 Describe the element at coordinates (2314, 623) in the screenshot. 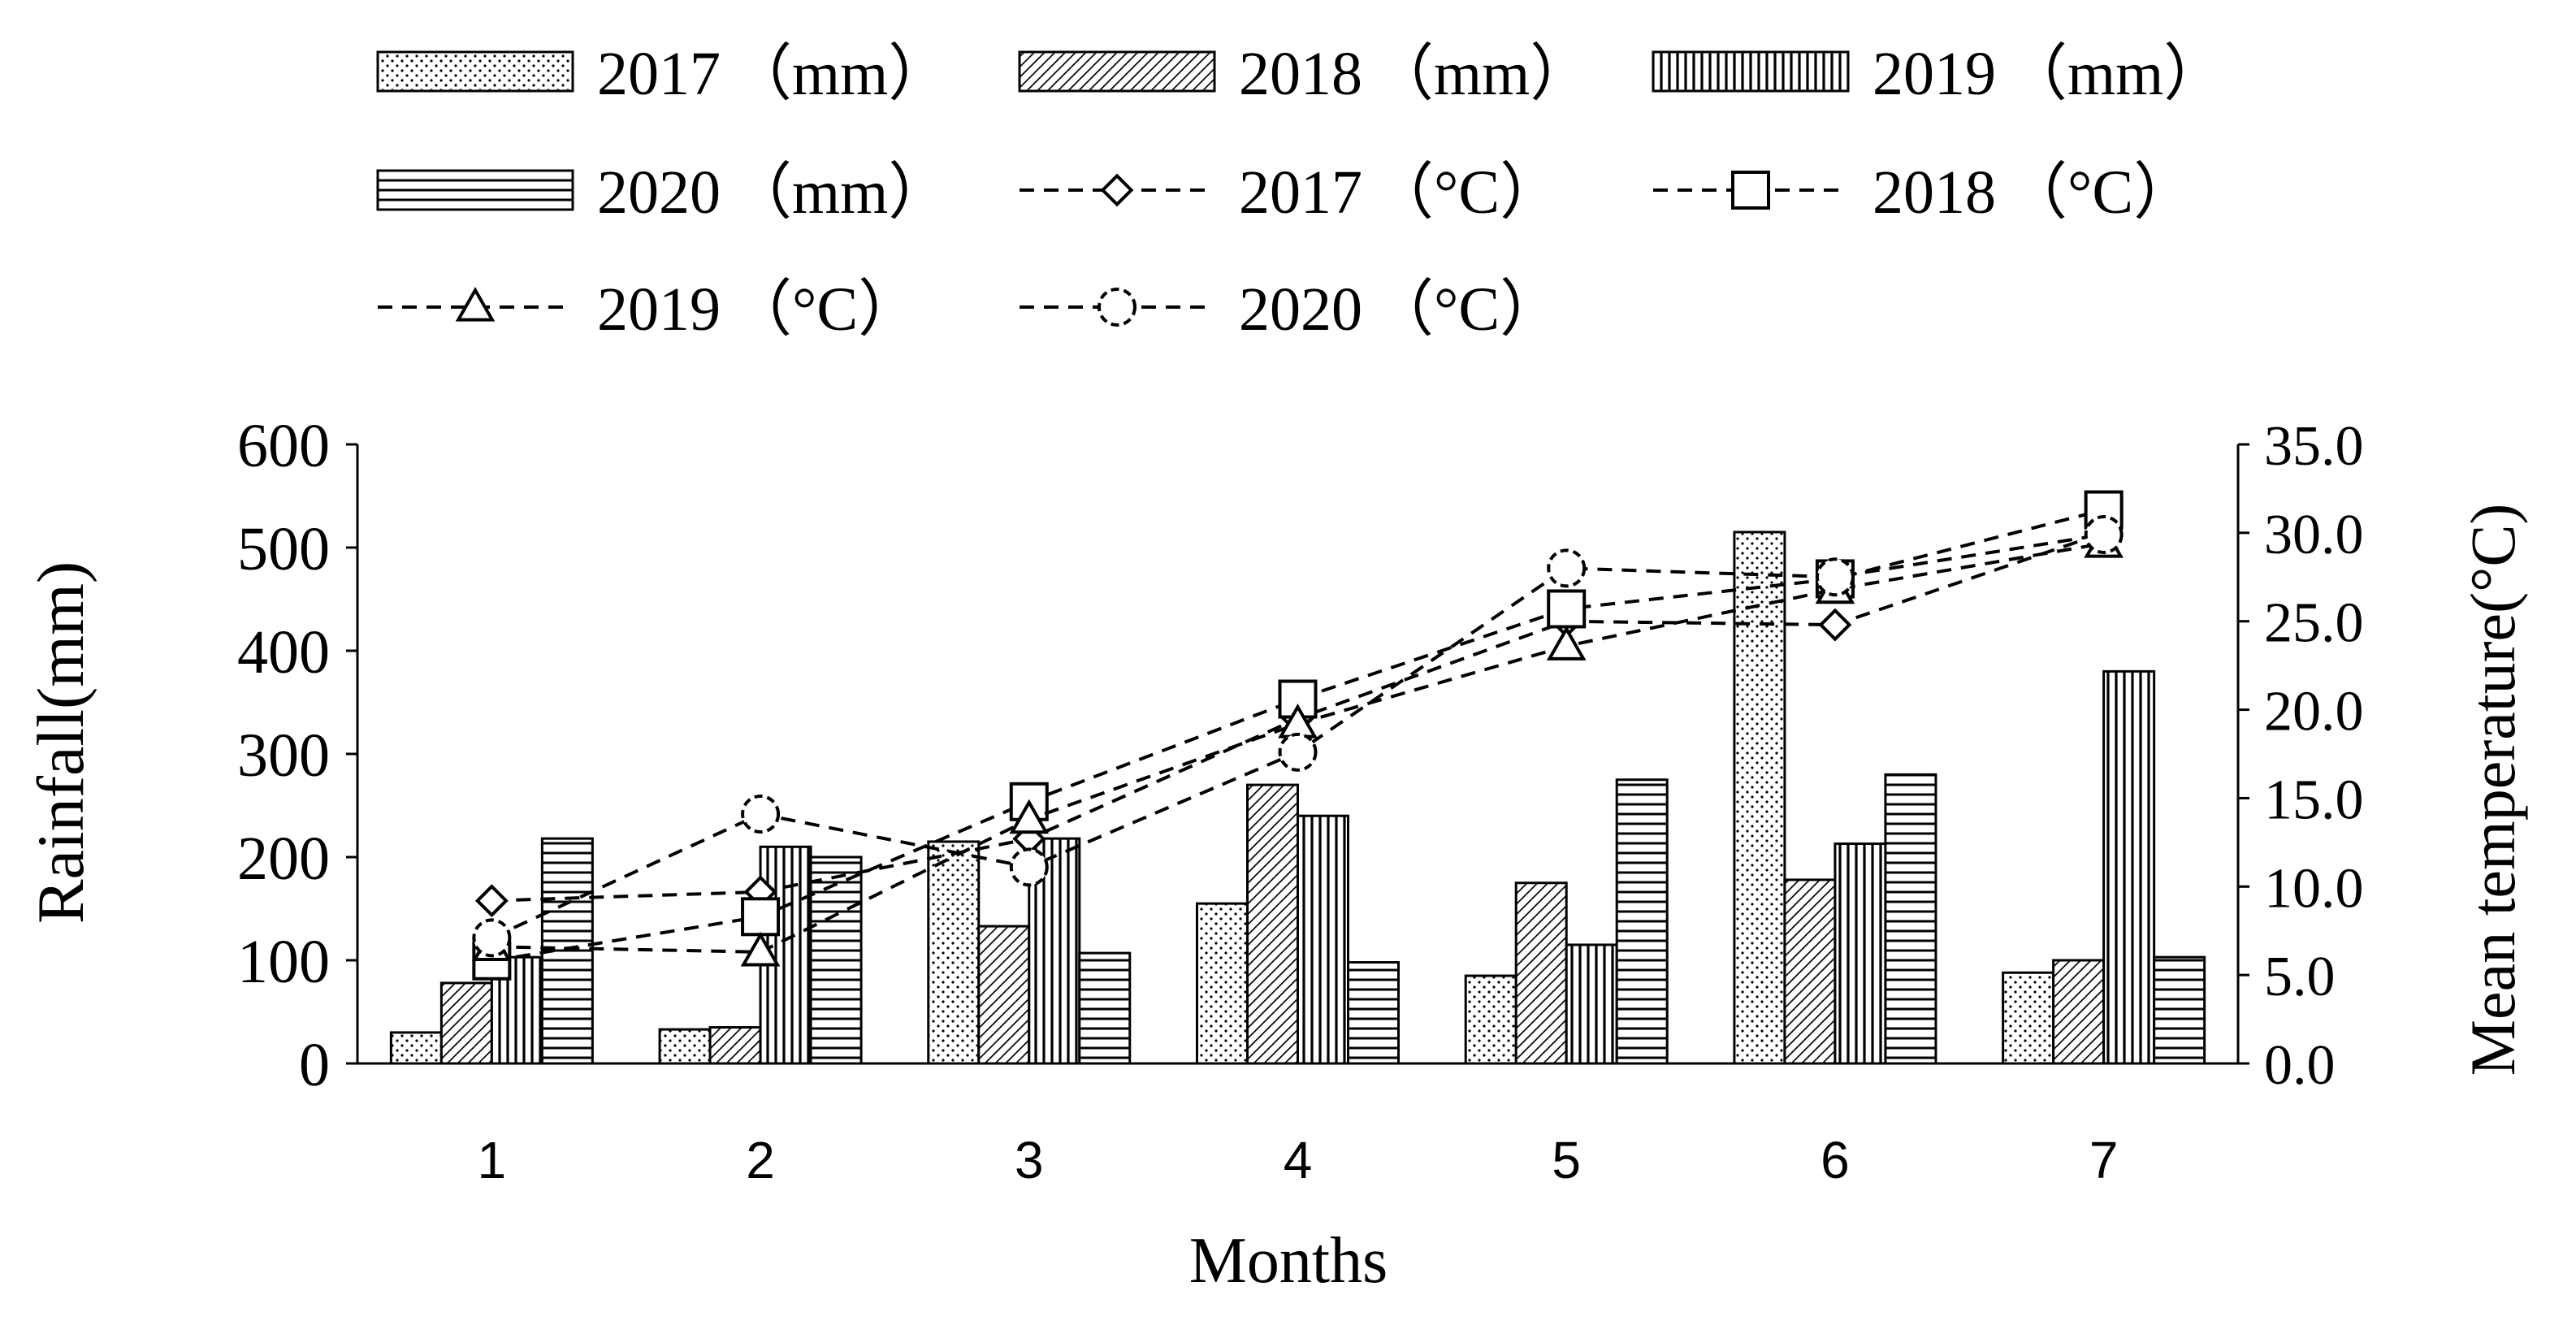

I see `right-y-tick-label: 25.0` at that location.